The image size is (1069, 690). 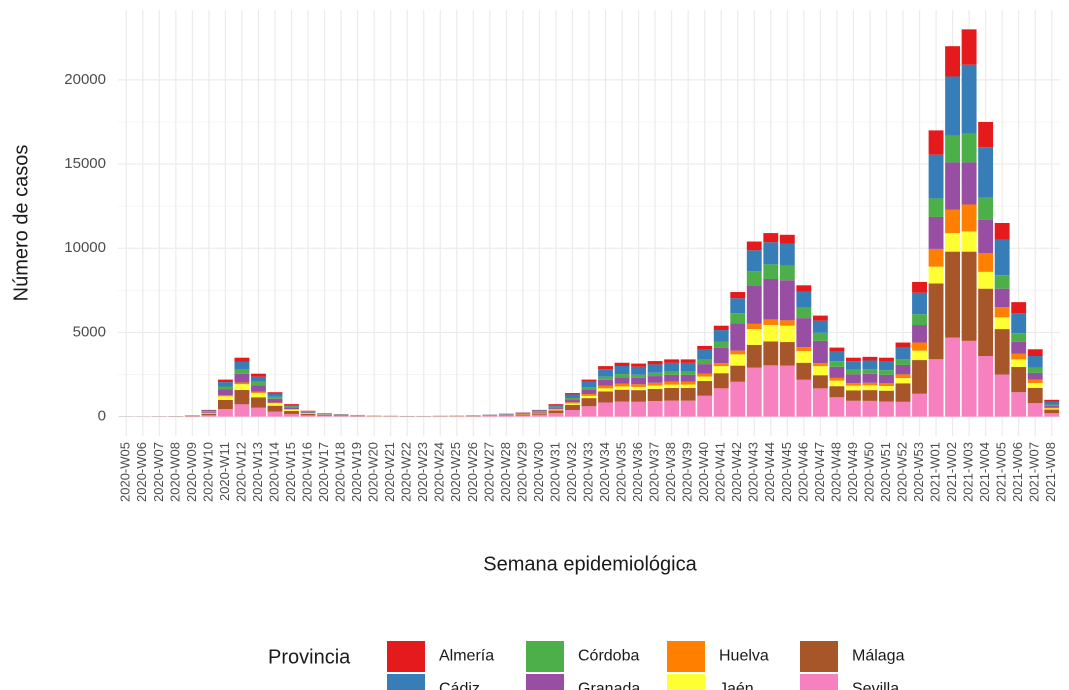 I want to click on y-tick-label: 0, so click(x=102, y=416).